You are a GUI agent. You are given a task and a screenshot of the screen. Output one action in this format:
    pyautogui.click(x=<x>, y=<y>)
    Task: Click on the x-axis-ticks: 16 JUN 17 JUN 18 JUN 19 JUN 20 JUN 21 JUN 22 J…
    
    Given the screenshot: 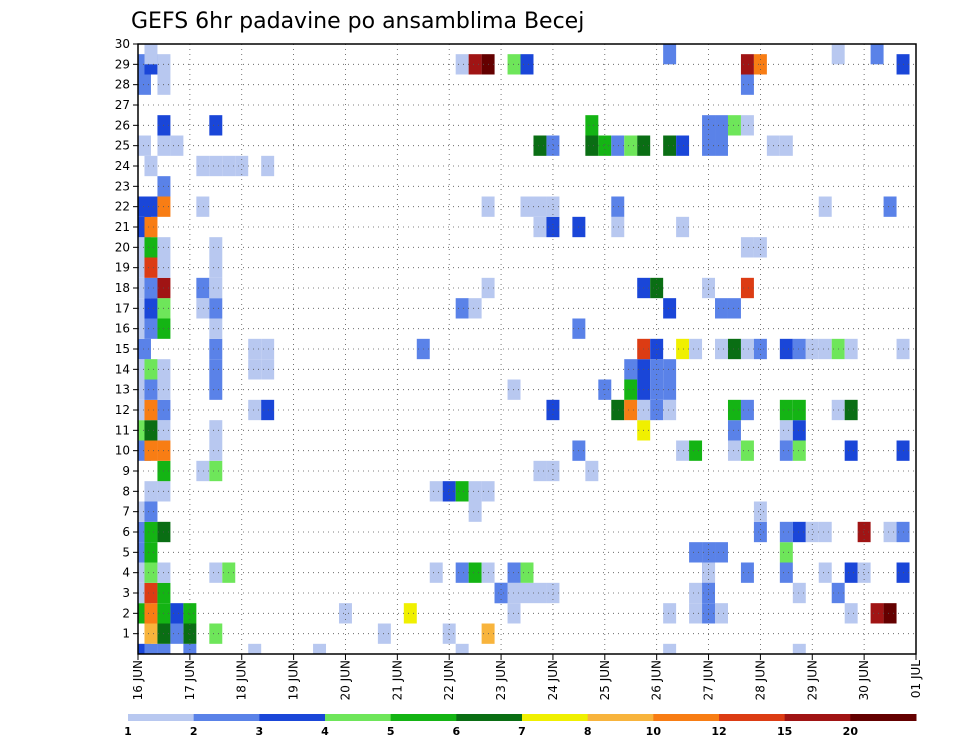 What is the action you would take?
    pyautogui.click(x=527, y=677)
    